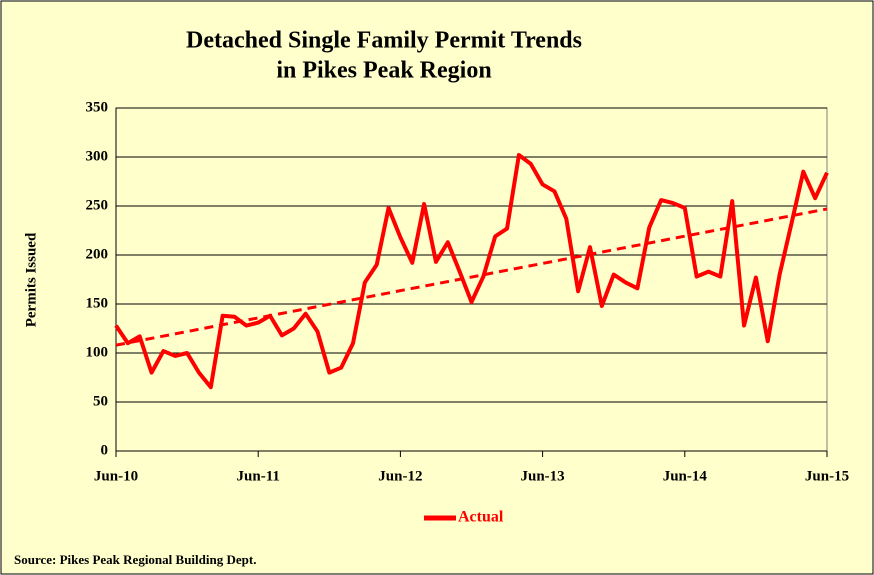 The width and height of the screenshot is (874, 575). What do you see at coordinates (543, 476) in the screenshot?
I see `x-tick-label: Jun-13` at bounding box center [543, 476].